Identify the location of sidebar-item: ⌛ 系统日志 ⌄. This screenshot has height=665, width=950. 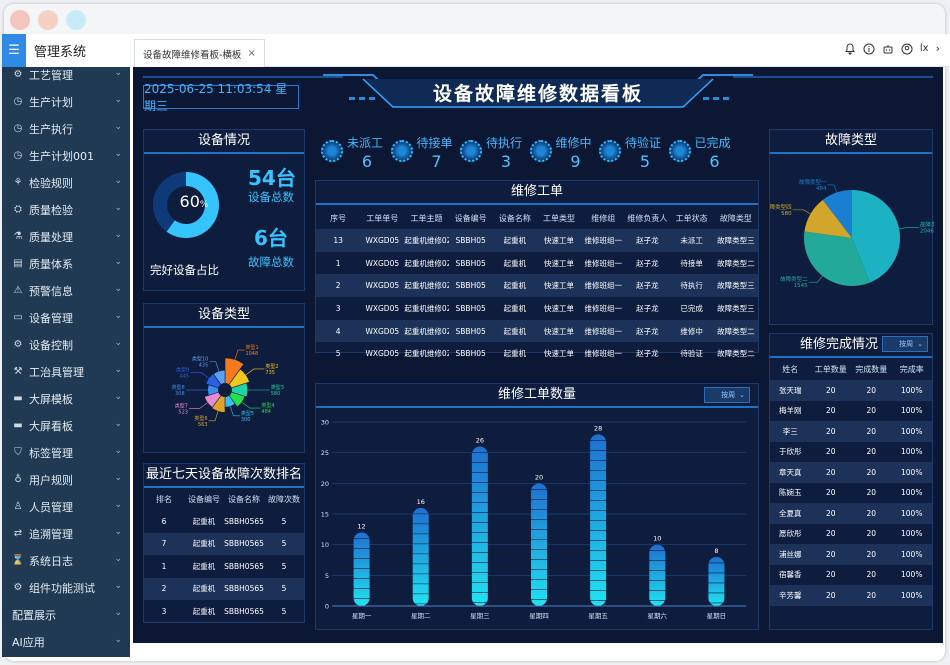
(66, 560).